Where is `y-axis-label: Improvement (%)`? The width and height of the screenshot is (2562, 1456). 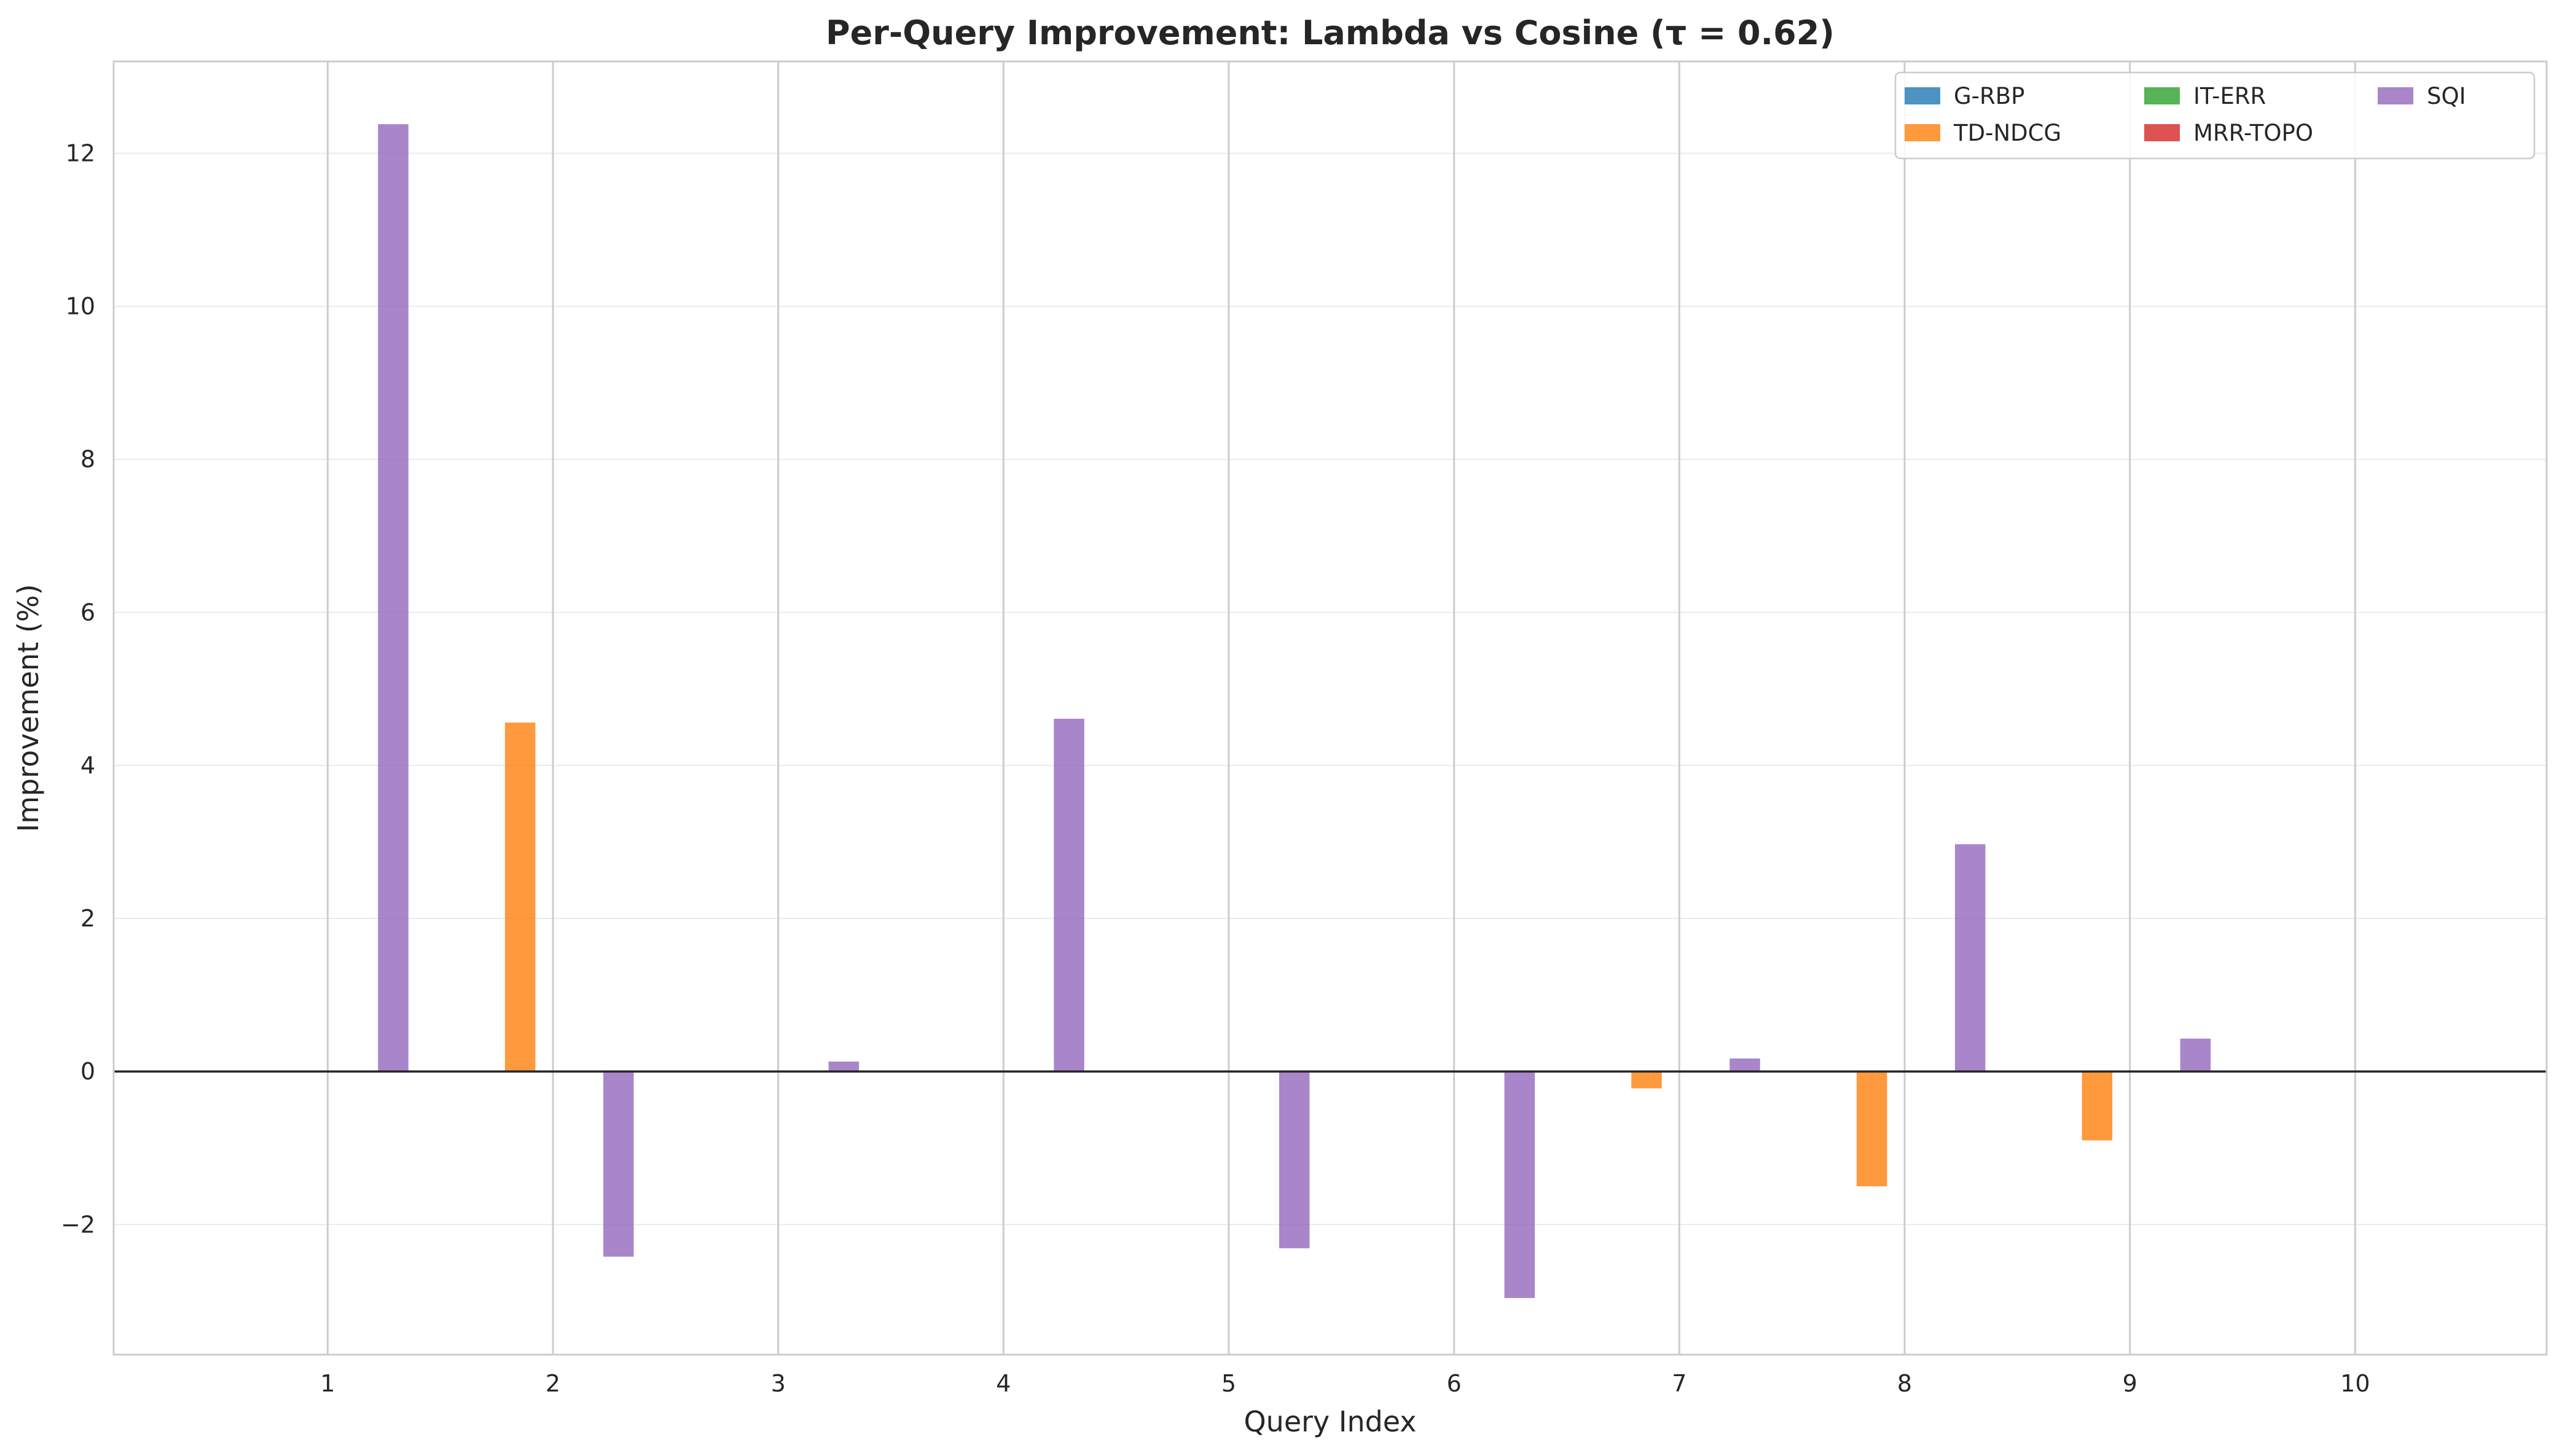 y-axis-label: Improvement (%) is located at coordinates (29, 708).